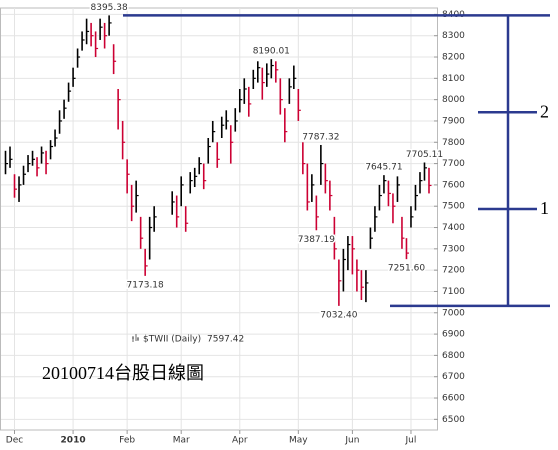 The width and height of the screenshot is (558, 450). What do you see at coordinates (453, 335) in the screenshot?
I see `y-tick-label: 6900` at bounding box center [453, 335].